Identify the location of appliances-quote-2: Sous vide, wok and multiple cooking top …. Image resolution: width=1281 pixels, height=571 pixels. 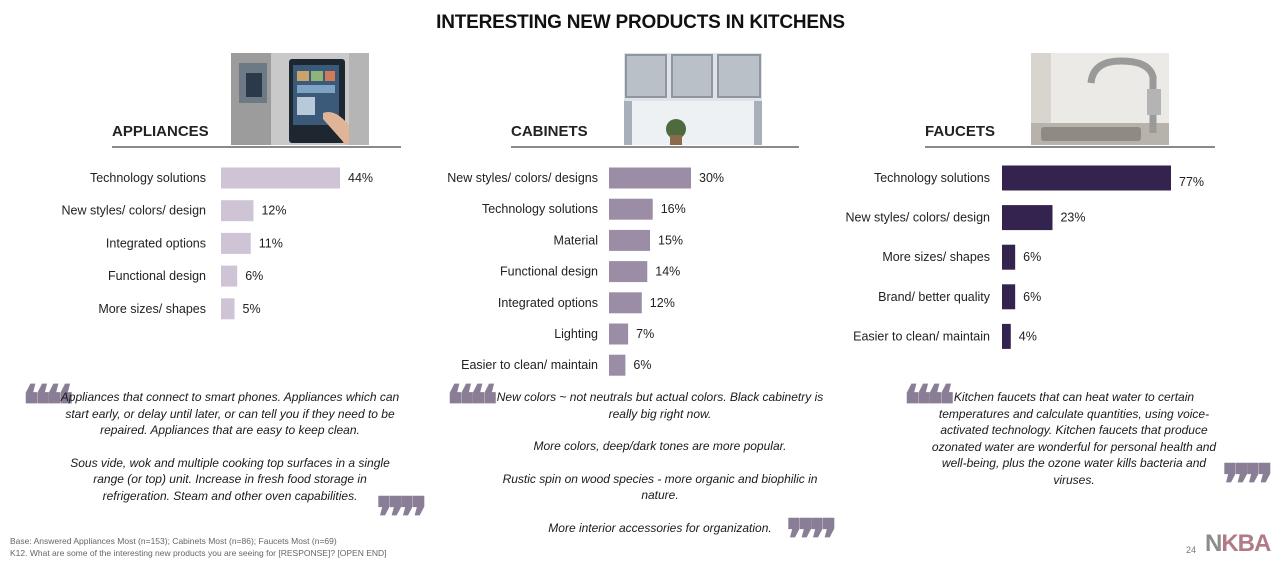
(230, 479).